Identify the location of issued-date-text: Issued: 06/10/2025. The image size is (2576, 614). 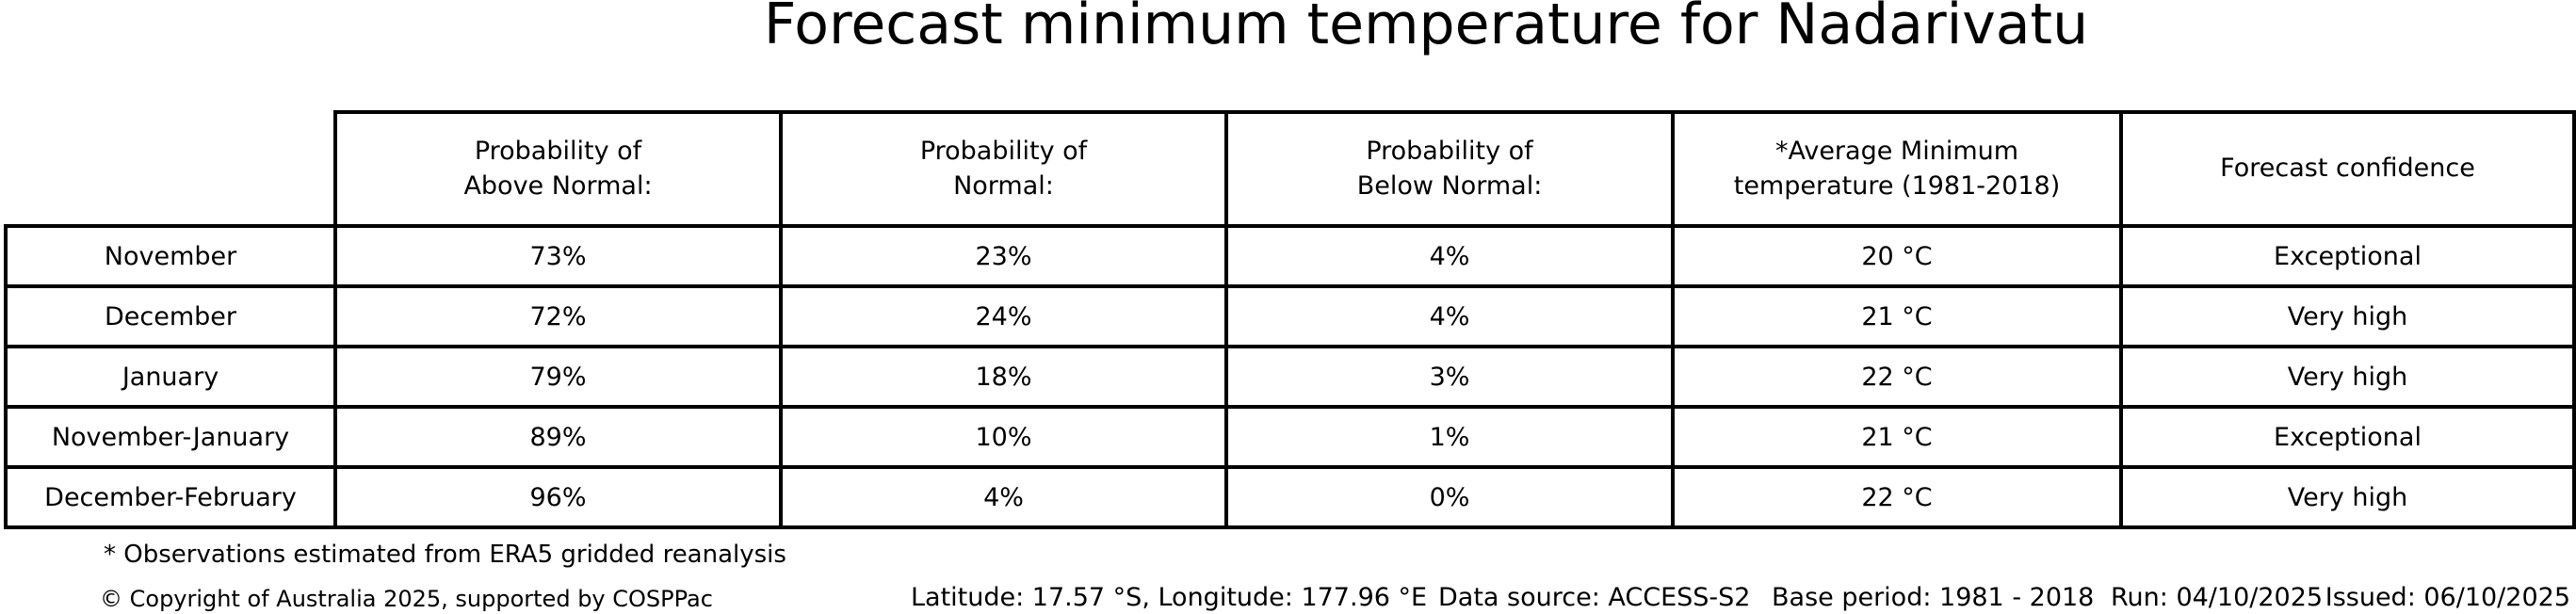
(2447, 597).